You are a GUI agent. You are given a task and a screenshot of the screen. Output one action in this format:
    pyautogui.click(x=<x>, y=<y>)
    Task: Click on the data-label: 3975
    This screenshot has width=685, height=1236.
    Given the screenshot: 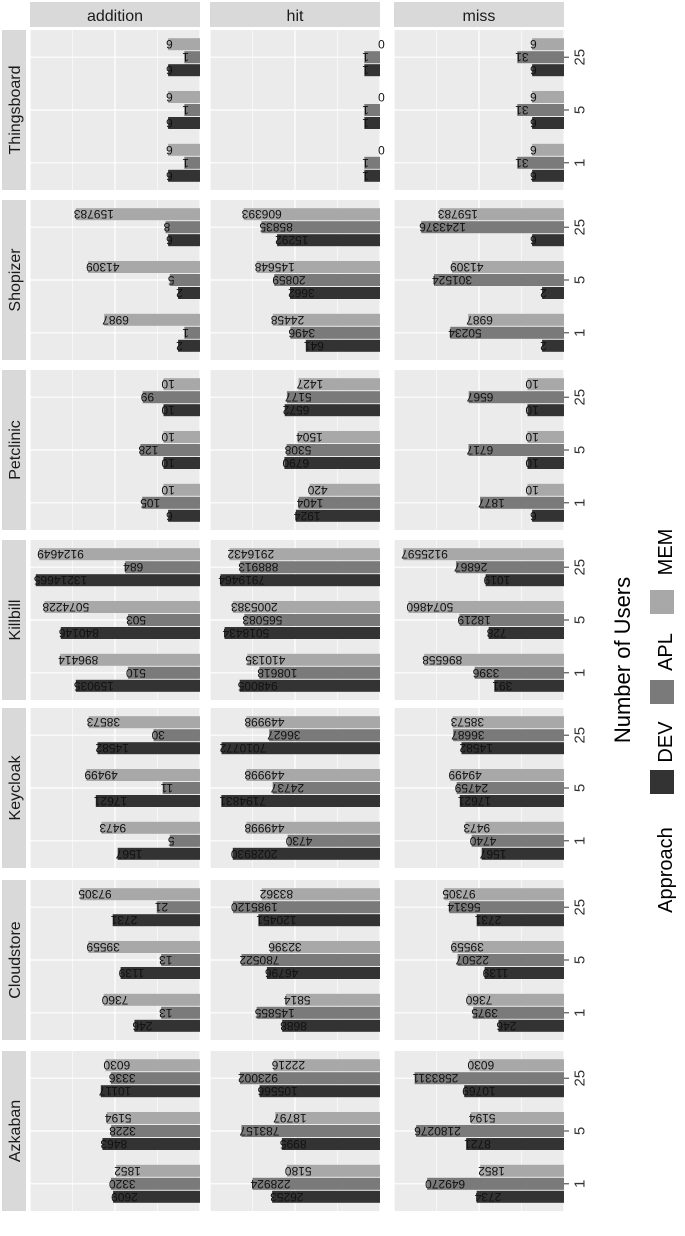 What is the action you would take?
    pyautogui.click(x=484, y=1013)
    